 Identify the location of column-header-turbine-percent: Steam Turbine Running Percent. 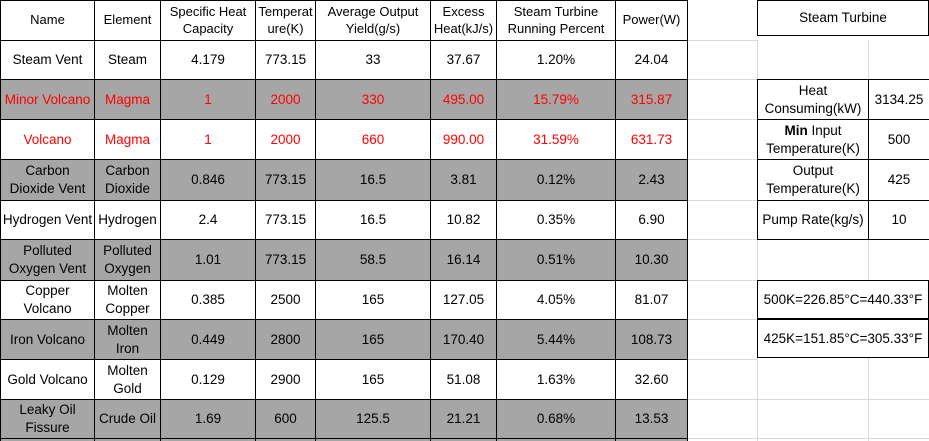
(556, 20).